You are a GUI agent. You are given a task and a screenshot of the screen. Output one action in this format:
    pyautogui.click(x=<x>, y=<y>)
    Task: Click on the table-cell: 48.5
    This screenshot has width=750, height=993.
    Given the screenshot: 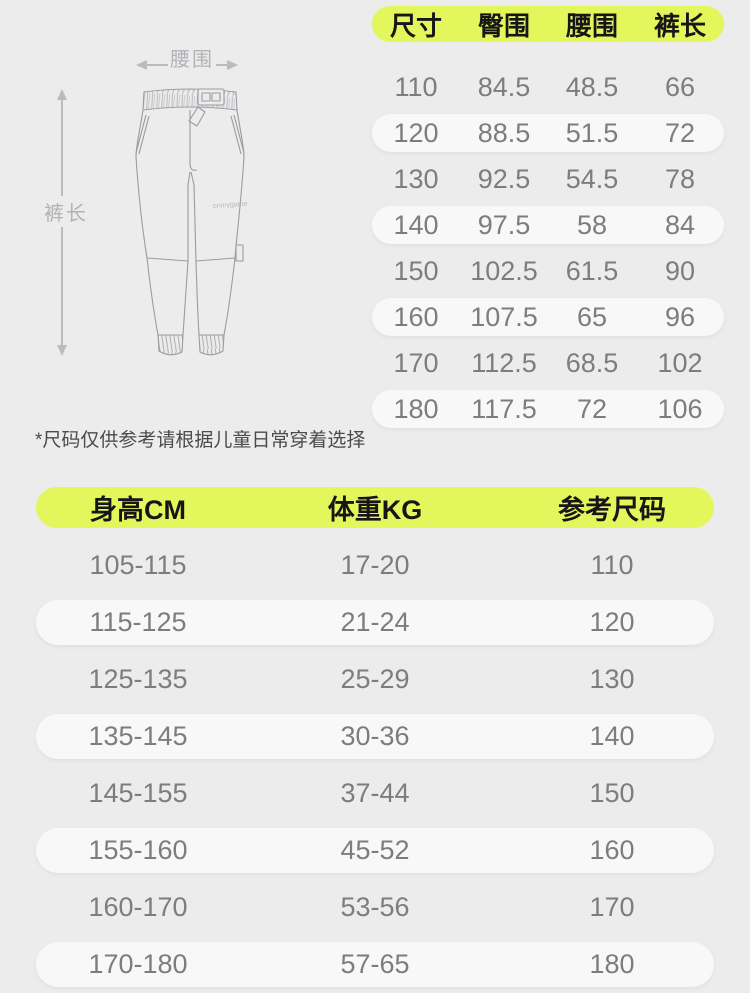 What is the action you would take?
    pyautogui.click(x=592, y=86)
    